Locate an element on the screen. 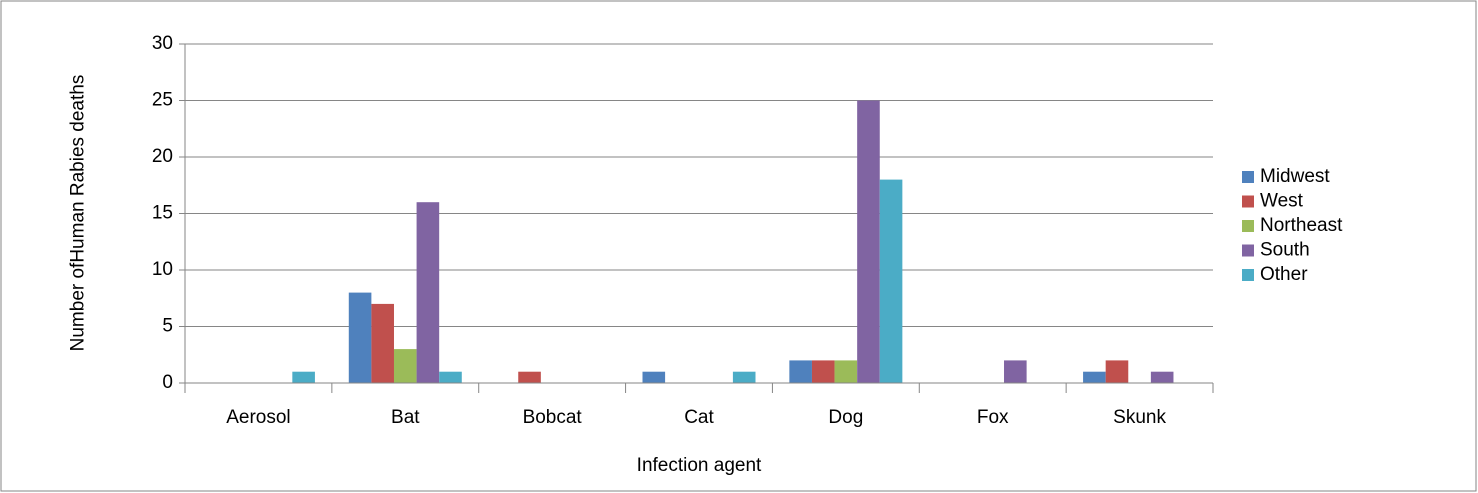 Image resolution: width=1478 pixels, height=493 pixels. x-tick-label: Aerosol is located at coordinates (258, 417).